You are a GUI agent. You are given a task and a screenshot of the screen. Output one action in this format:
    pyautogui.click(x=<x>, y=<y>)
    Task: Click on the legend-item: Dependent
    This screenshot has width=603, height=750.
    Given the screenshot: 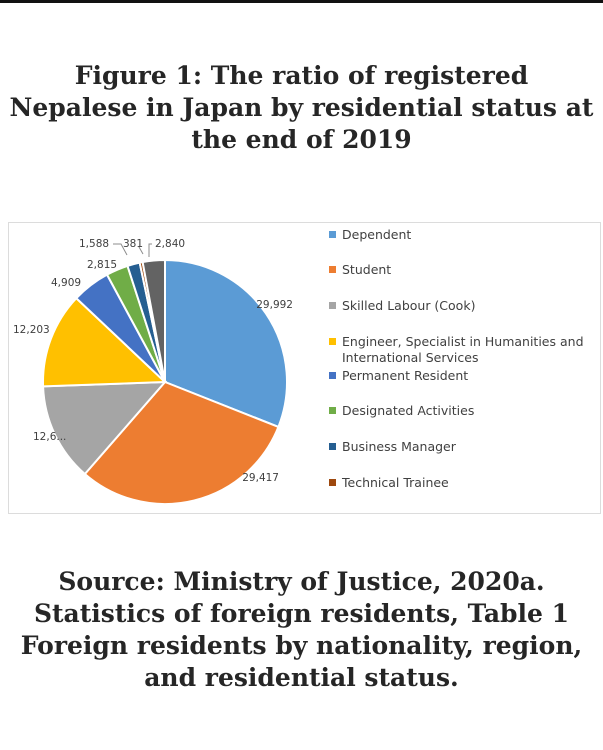 What is the action you would take?
    pyautogui.click(x=460, y=235)
    